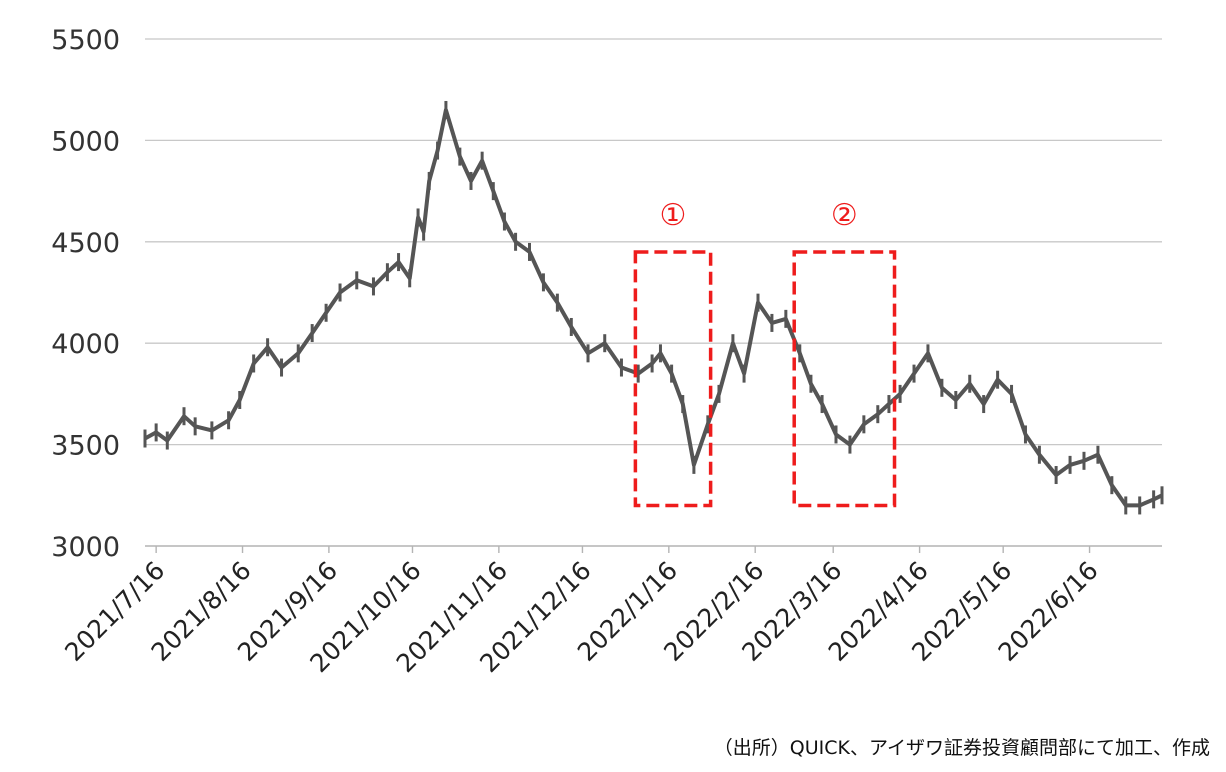 Image resolution: width=1226 pixels, height=772 pixels. Describe the element at coordinates (844, 215) in the screenshot. I see `annotation-label-2: ②` at that location.